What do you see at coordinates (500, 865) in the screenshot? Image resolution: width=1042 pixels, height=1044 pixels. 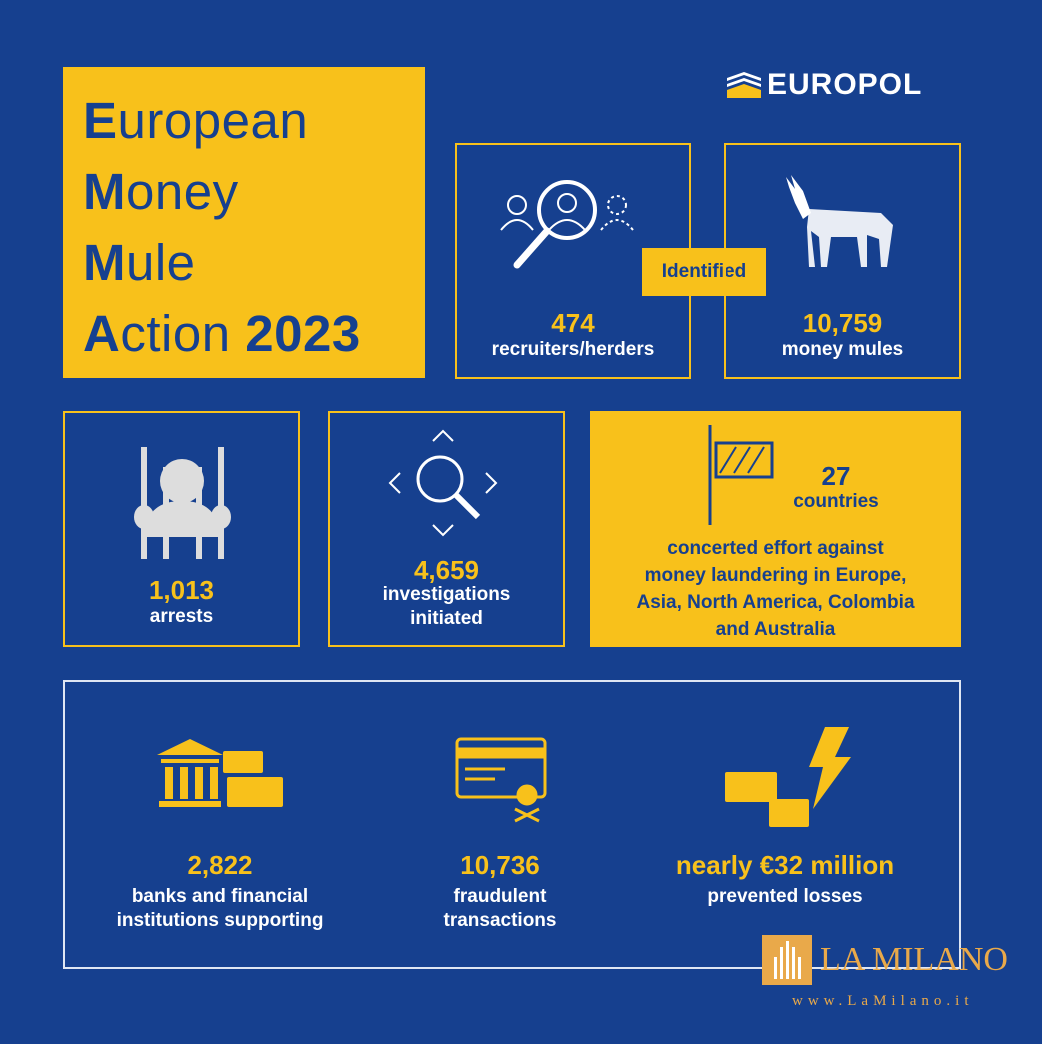 I see `transactions-value: 10,736` at bounding box center [500, 865].